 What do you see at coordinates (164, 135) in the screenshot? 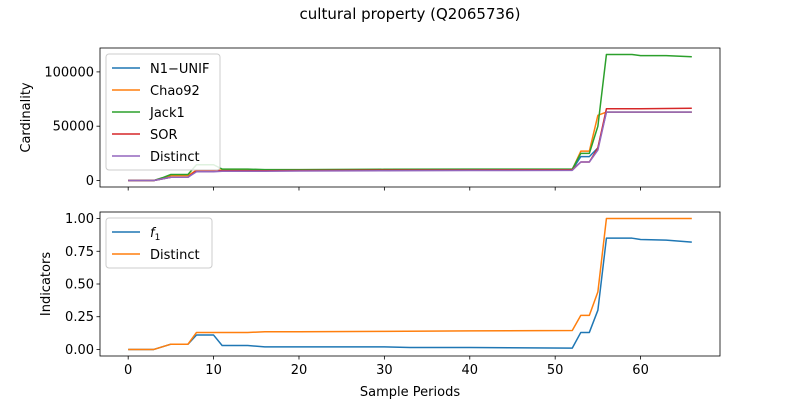
I see `legend-entry: SOR` at bounding box center [164, 135].